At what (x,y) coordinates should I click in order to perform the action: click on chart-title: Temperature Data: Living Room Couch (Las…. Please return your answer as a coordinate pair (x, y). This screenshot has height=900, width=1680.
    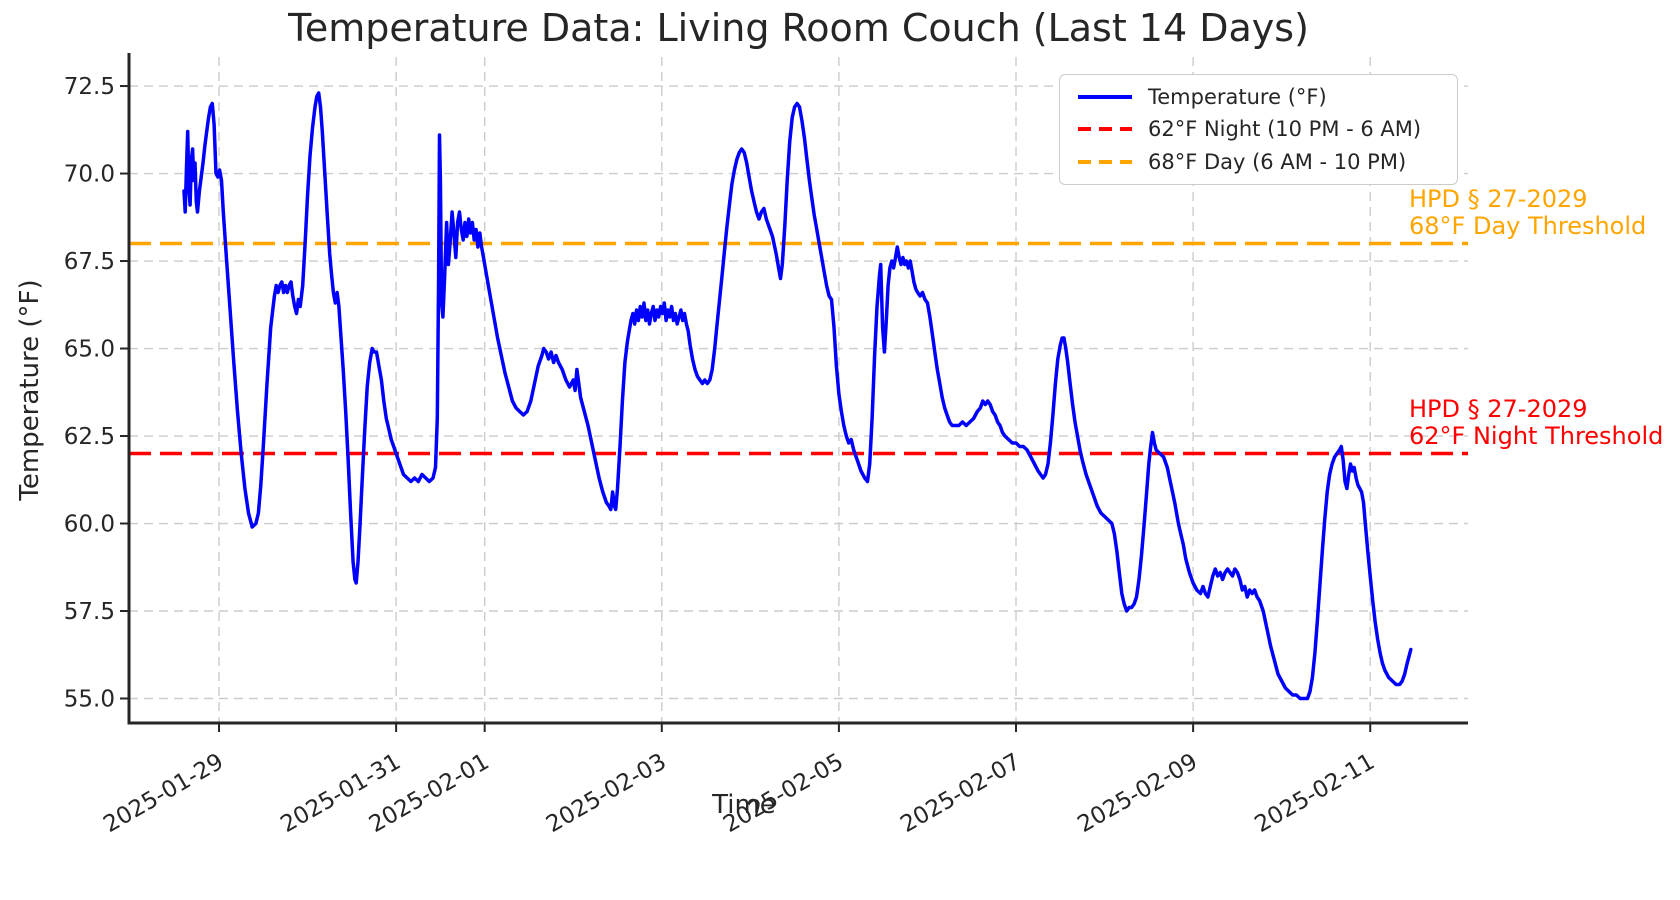
    Looking at the image, I should click on (798, 28).